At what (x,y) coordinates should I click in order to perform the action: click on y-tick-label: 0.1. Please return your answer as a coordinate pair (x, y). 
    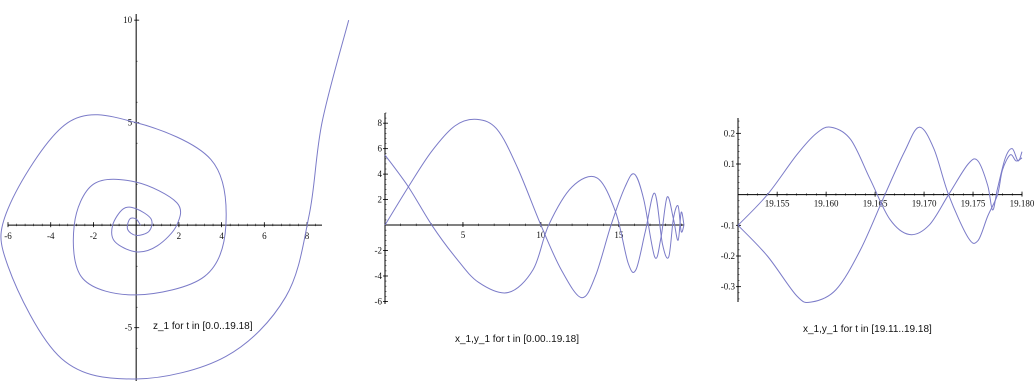
    Looking at the image, I should click on (729, 164).